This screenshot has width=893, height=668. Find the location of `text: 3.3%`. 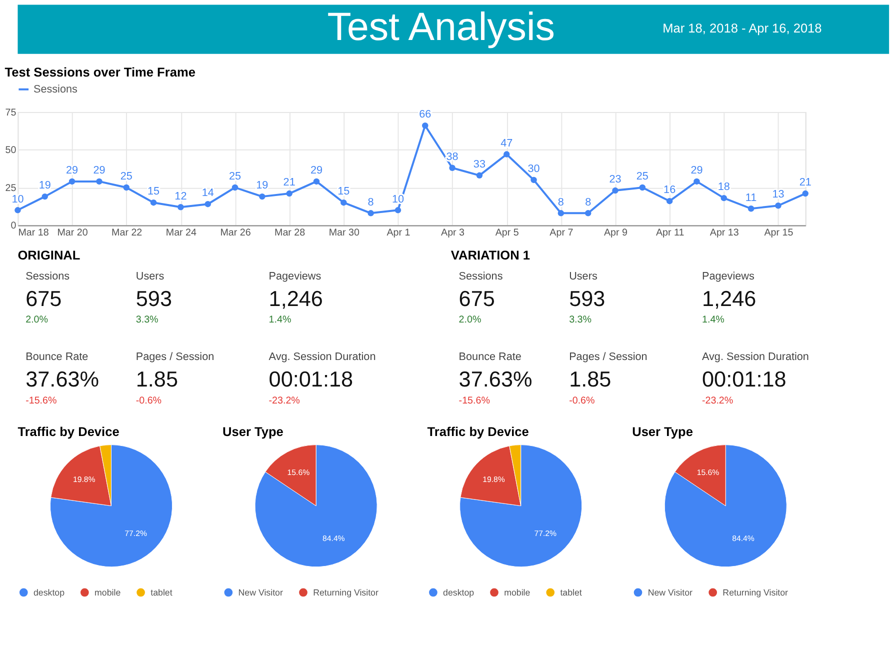

text: 3.3% is located at coordinates (580, 320).